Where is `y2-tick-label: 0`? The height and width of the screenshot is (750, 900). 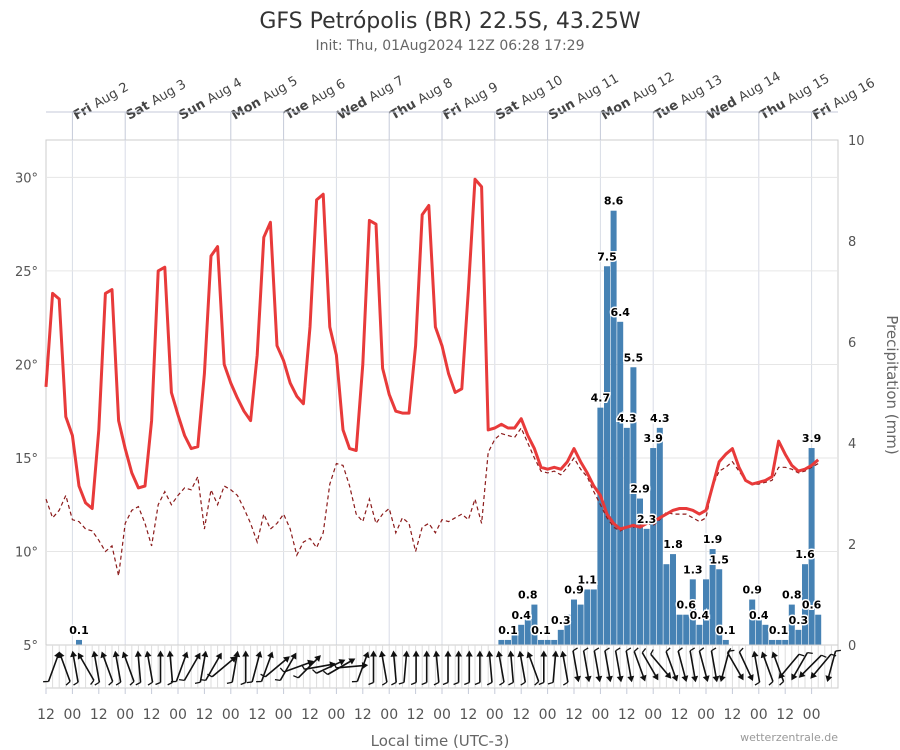 y2-tick-label: 0 is located at coordinates (852, 646).